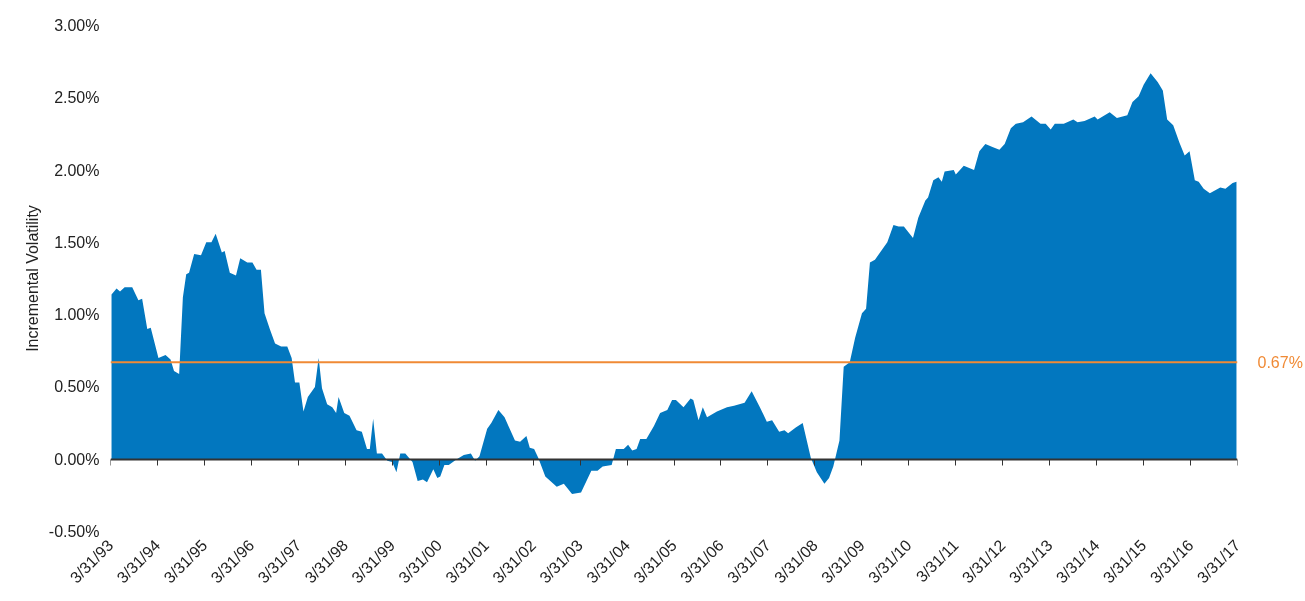 The width and height of the screenshot is (1305, 601). I want to click on y-tick-label: 2.00%, so click(77, 170).